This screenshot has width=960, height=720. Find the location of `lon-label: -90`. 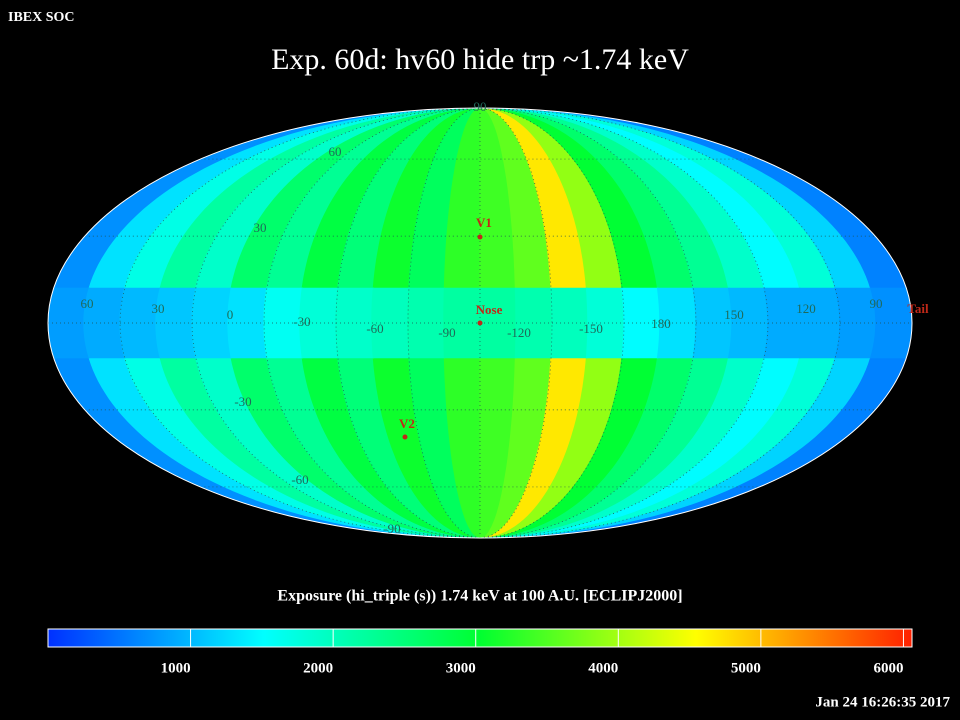

lon-label: -90 is located at coordinates (446, 332).